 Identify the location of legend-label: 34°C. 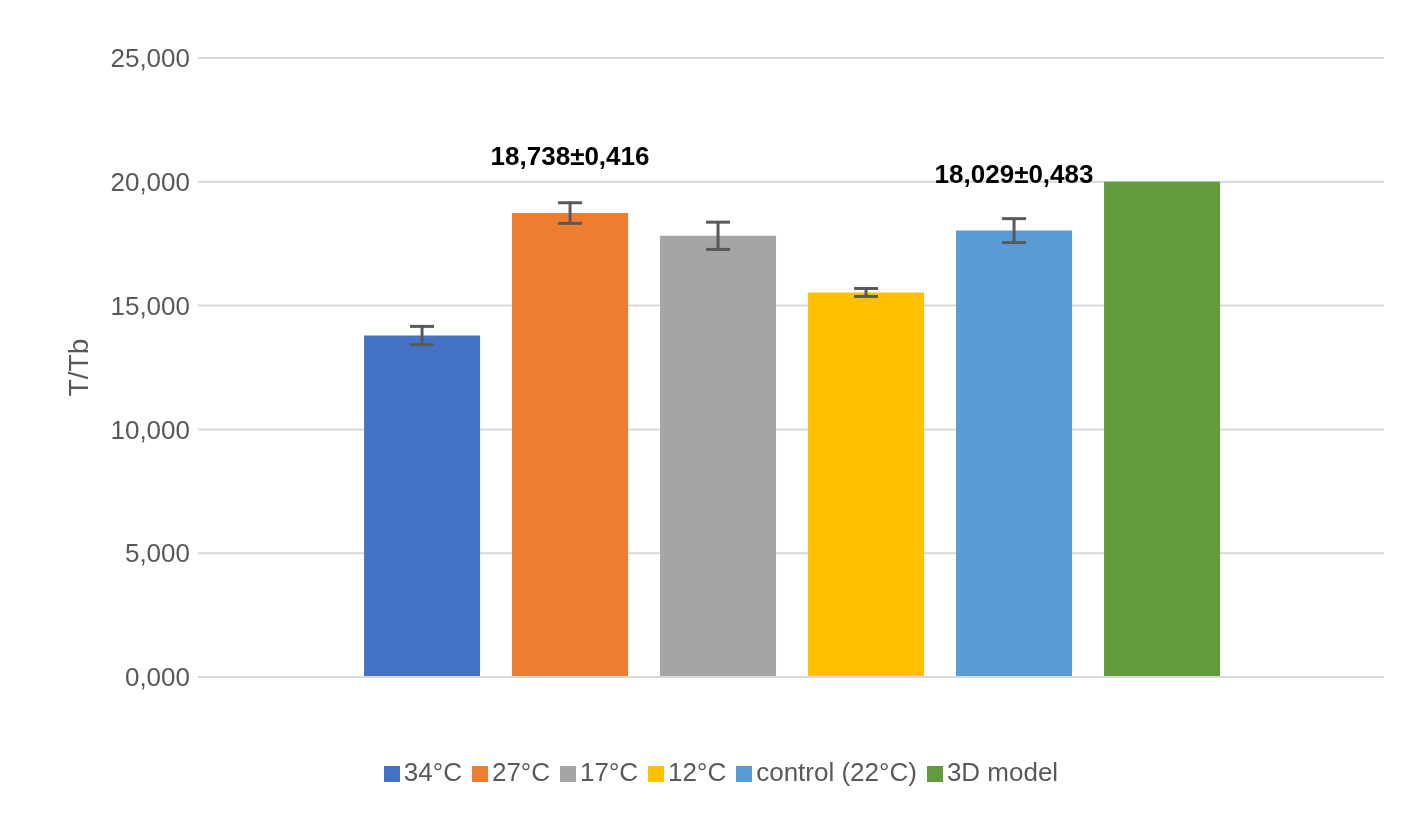
(432, 772).